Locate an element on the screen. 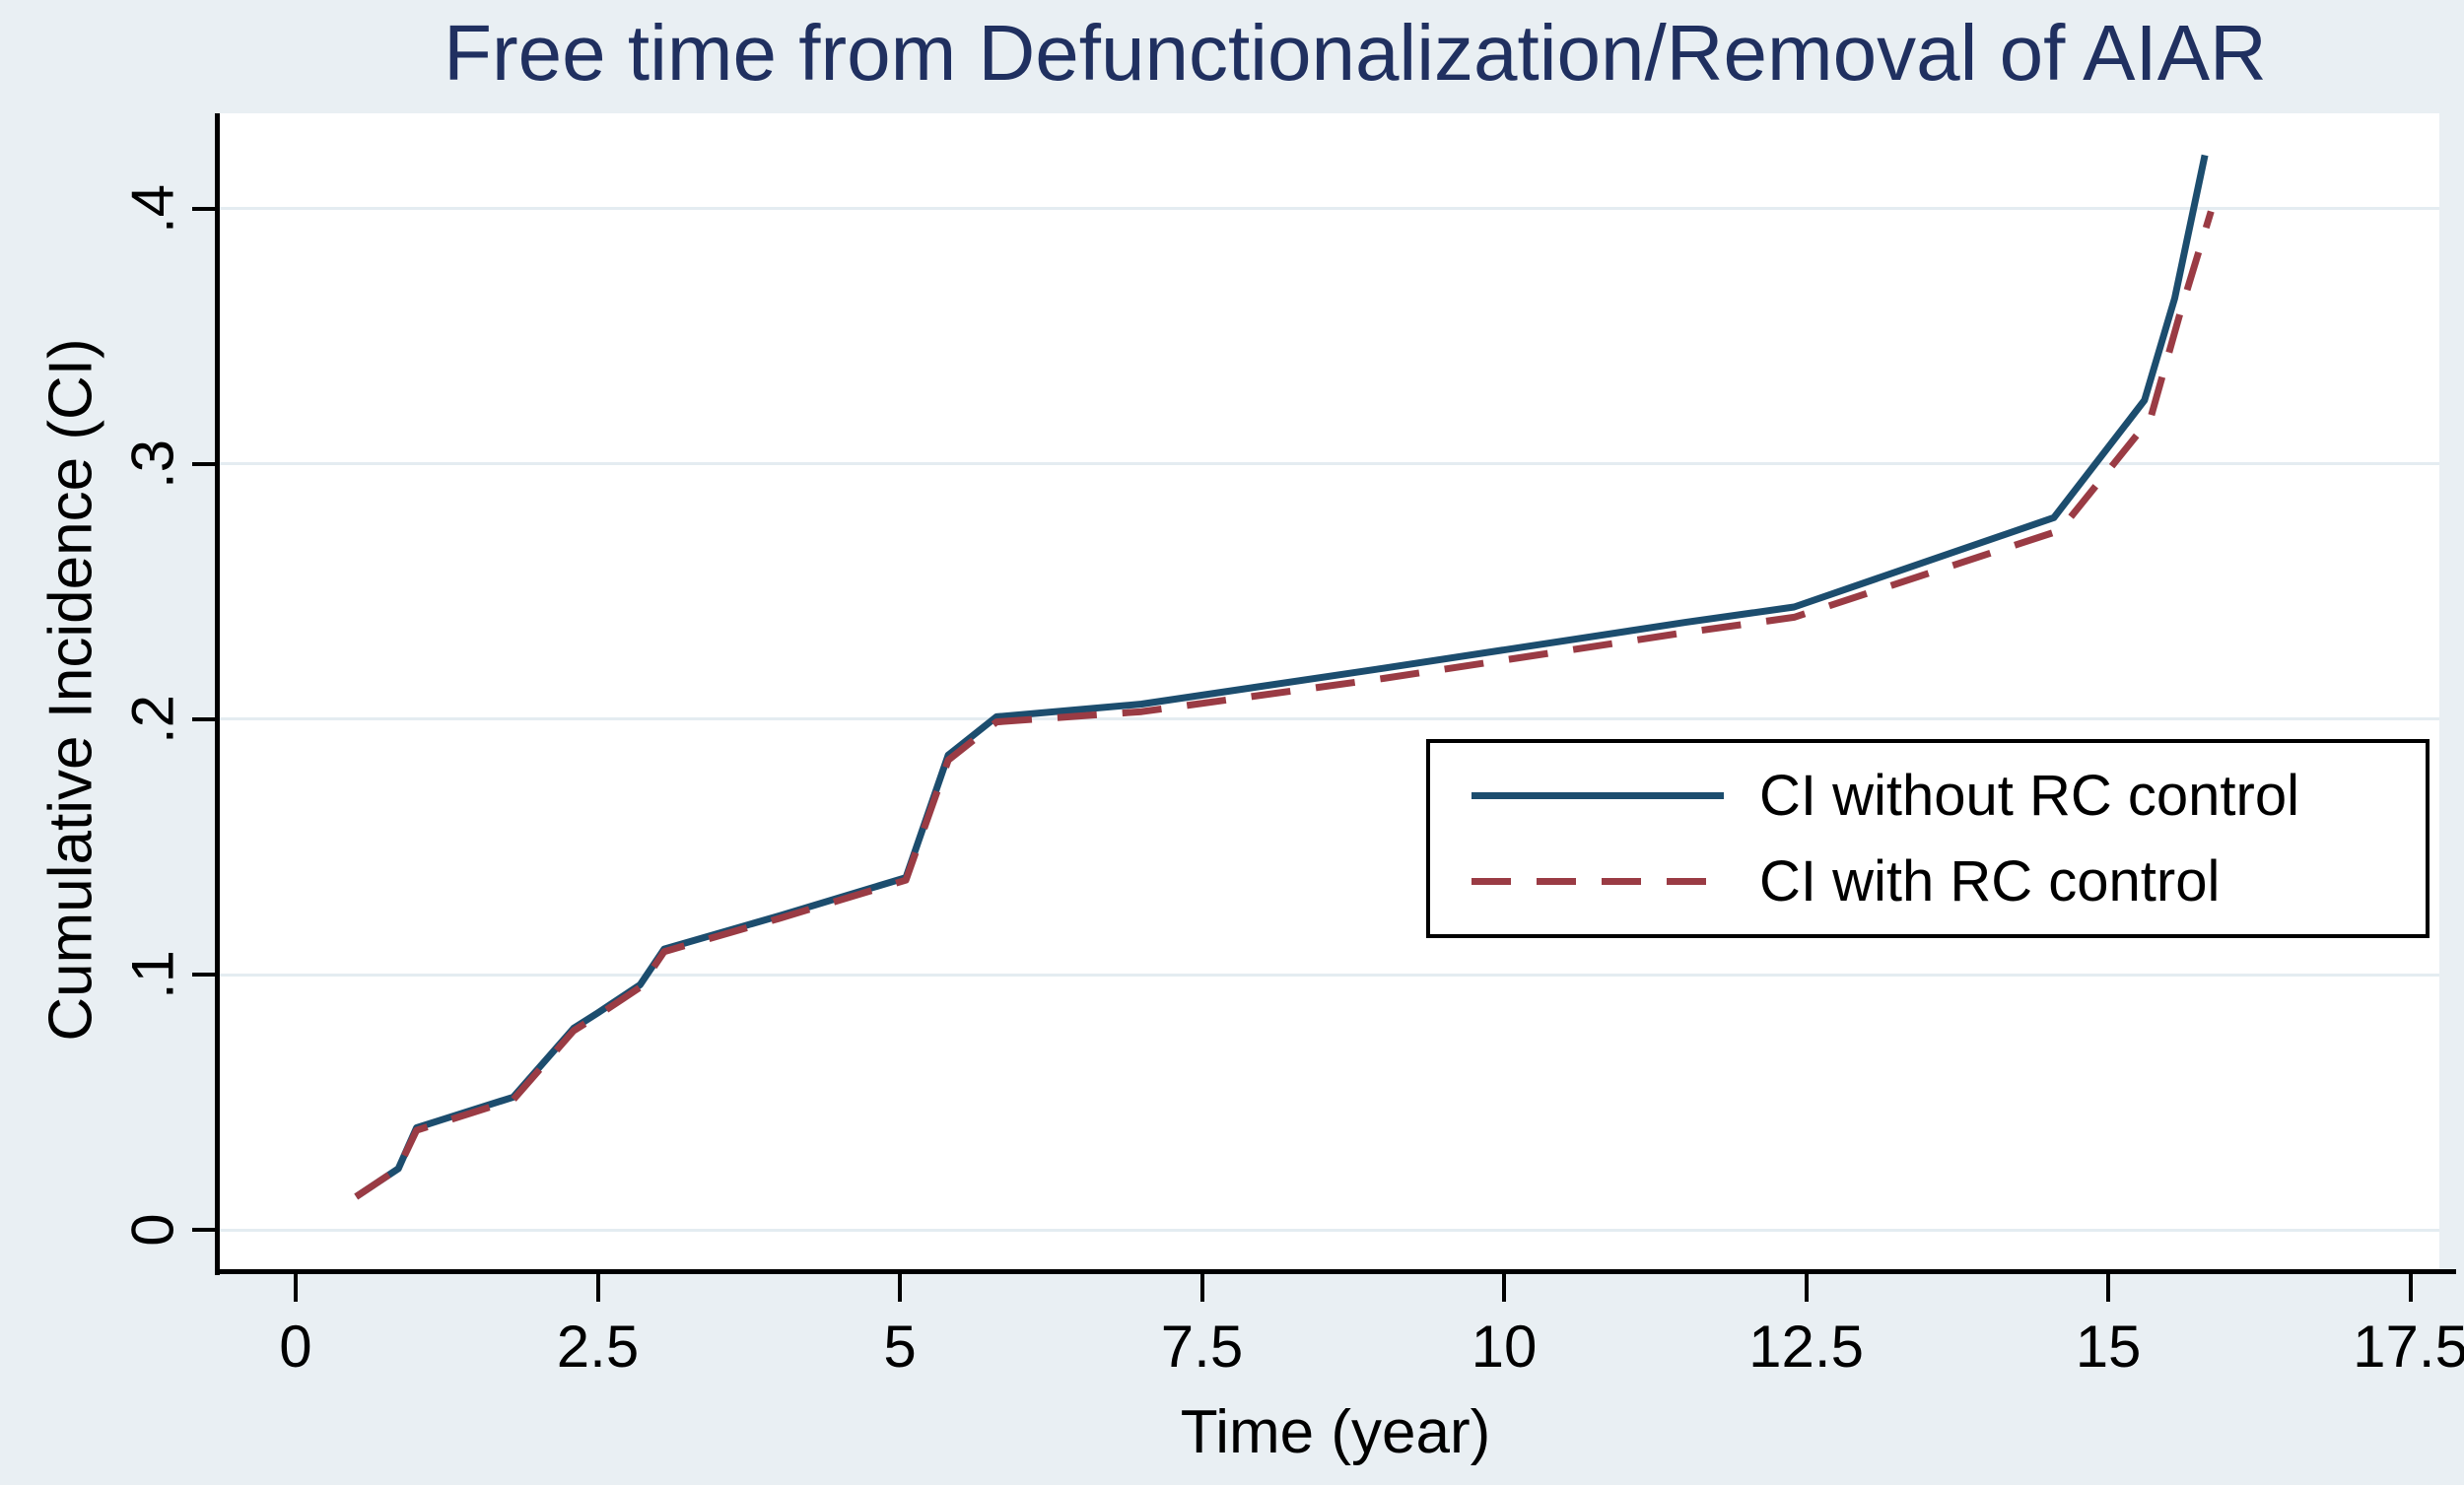  x-tick-label: 2.5 is located at coordinates (598, 1347).